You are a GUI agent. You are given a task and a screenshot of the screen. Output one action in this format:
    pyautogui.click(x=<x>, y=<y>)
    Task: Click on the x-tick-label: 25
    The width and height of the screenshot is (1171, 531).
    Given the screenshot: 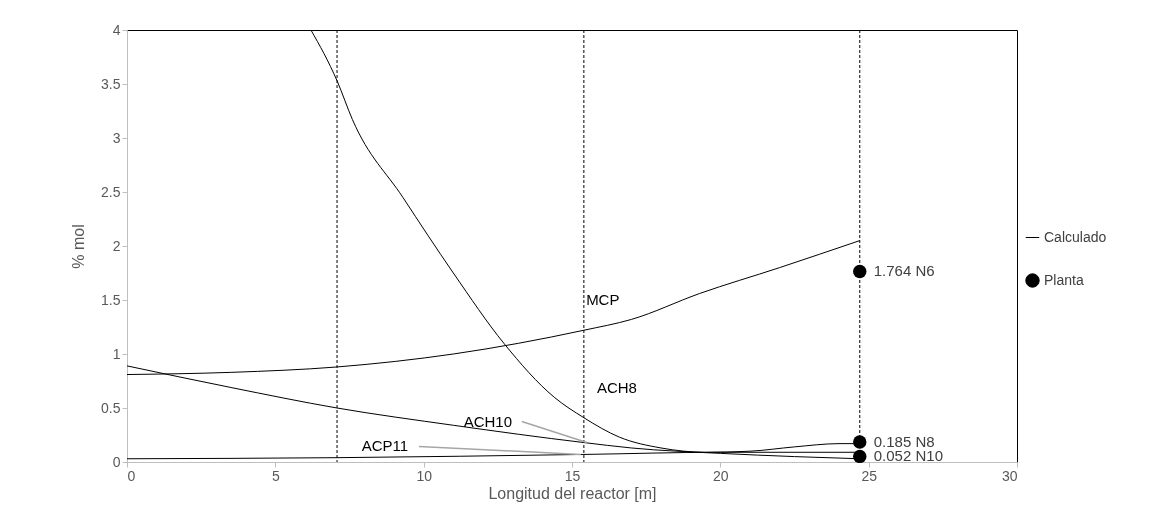 What is the action you would take?
    pyautogui.click(x=869, y=475)
    